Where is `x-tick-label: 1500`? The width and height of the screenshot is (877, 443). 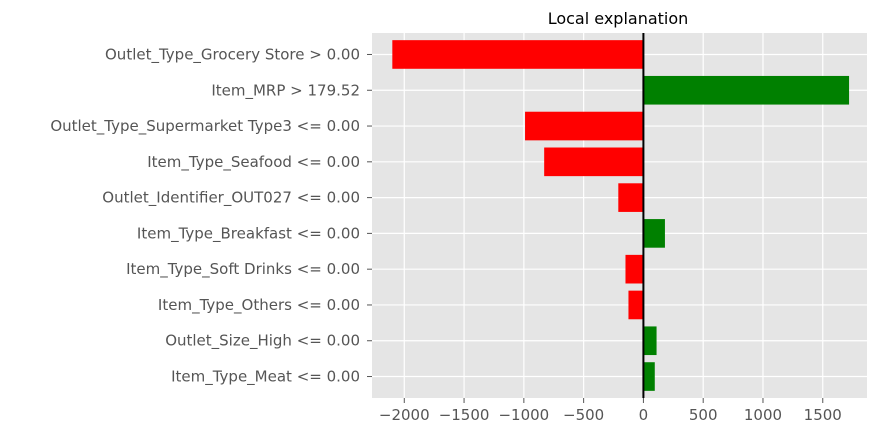
x-tick-label: 1500 is located at coordinates (823, 415).